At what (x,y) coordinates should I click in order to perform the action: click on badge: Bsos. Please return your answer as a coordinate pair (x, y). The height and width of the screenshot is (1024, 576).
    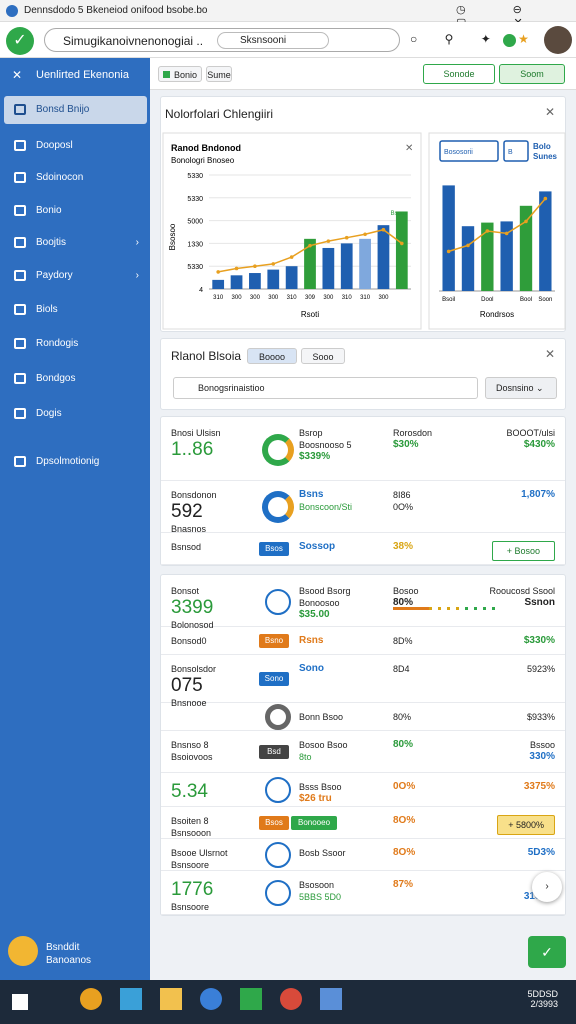
    Looking at the image, I should click on (274, 823).